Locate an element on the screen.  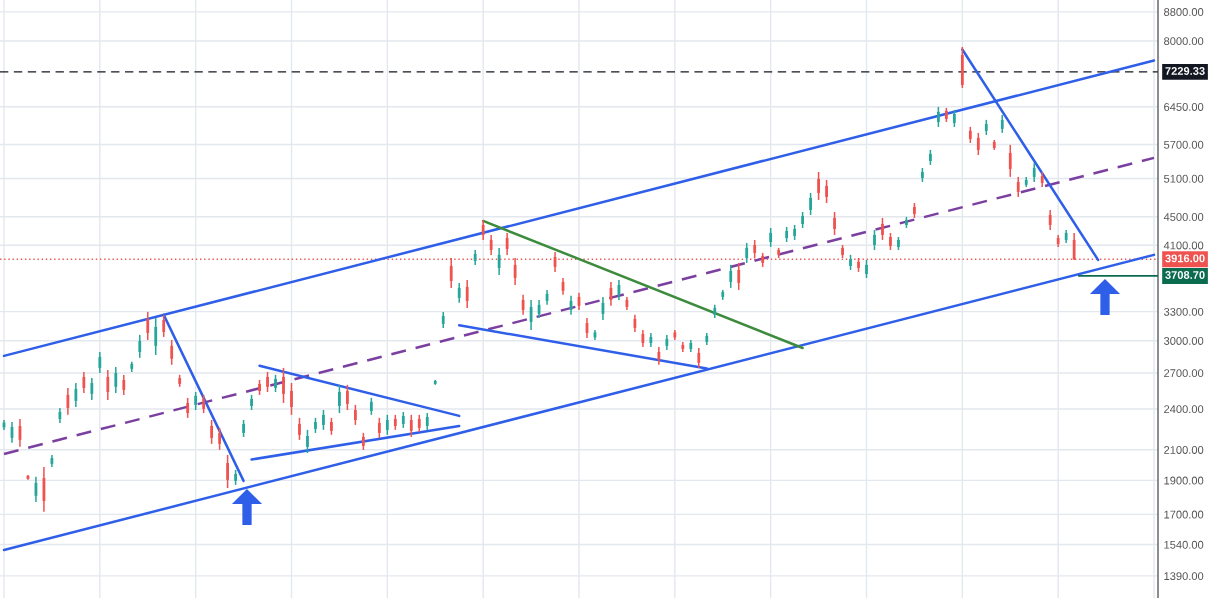
y-tick-label: 4500.00 is located at coordinates (1183, 217).